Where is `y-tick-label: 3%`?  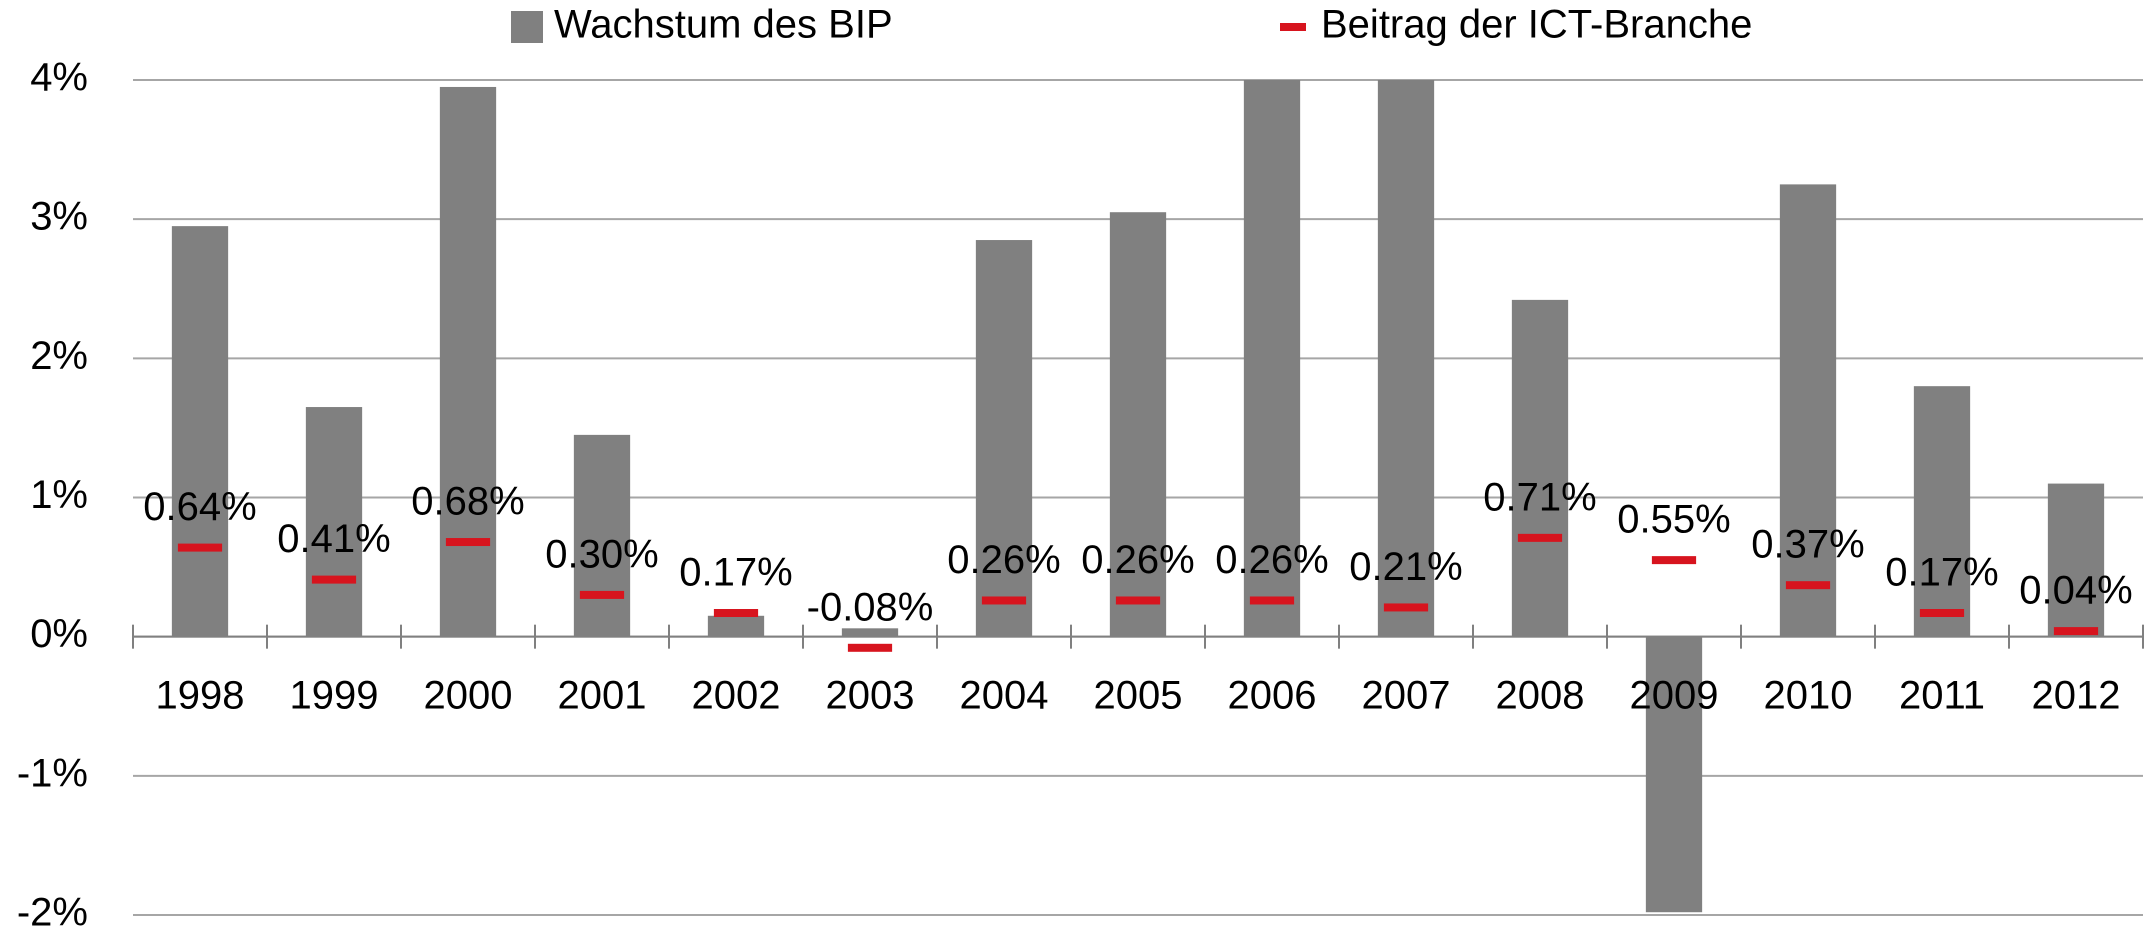
y-tick-label: 3% is located at coordinates (59, 217).